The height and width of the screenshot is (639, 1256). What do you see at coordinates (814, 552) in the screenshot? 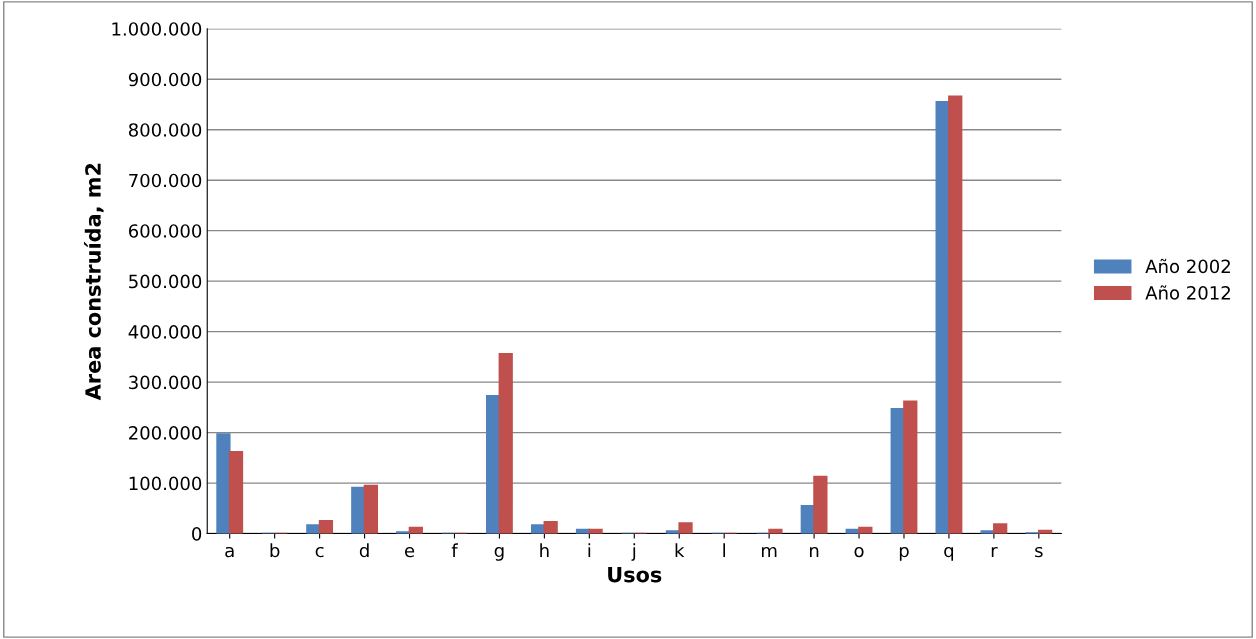
I see `x-tick-label: n` at bounding box center [814, 552].